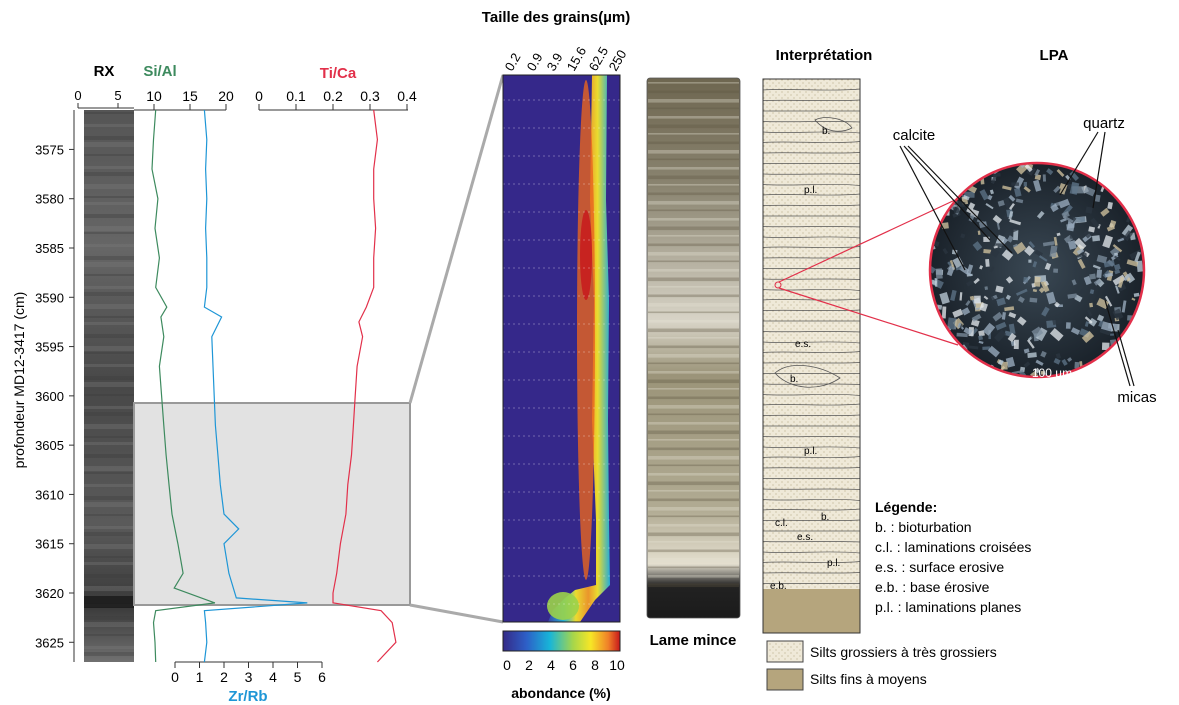 The image size is (1179, 705). I want to click on depth-tick-label: 3585, so click(49, 248).